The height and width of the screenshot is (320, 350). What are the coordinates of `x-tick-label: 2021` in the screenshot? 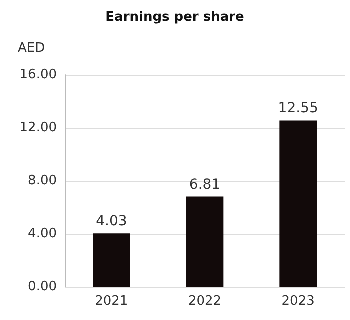 It's located at (111, 301).